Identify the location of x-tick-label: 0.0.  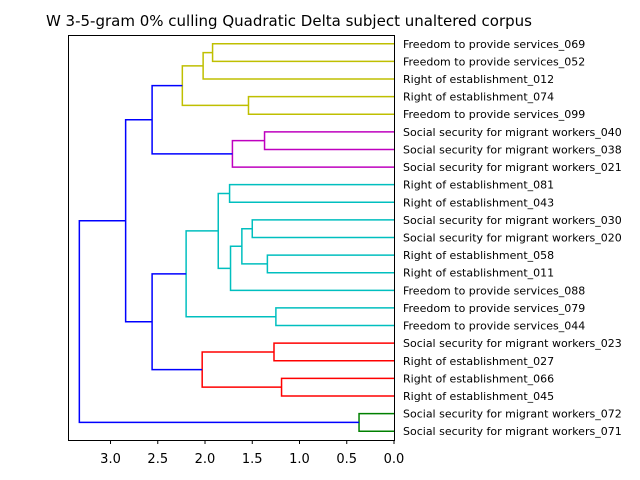
(394, 459).